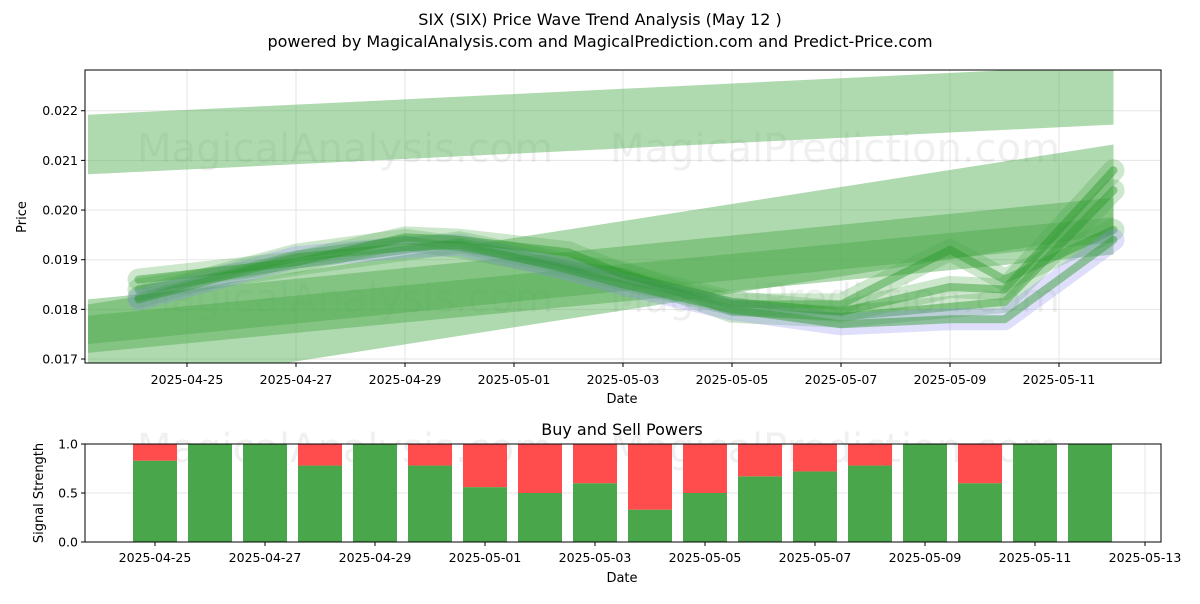  Describe the element at coordinates (39, 493) in the screenshot. I see `signal-y-label: Signal Strength` at that location.